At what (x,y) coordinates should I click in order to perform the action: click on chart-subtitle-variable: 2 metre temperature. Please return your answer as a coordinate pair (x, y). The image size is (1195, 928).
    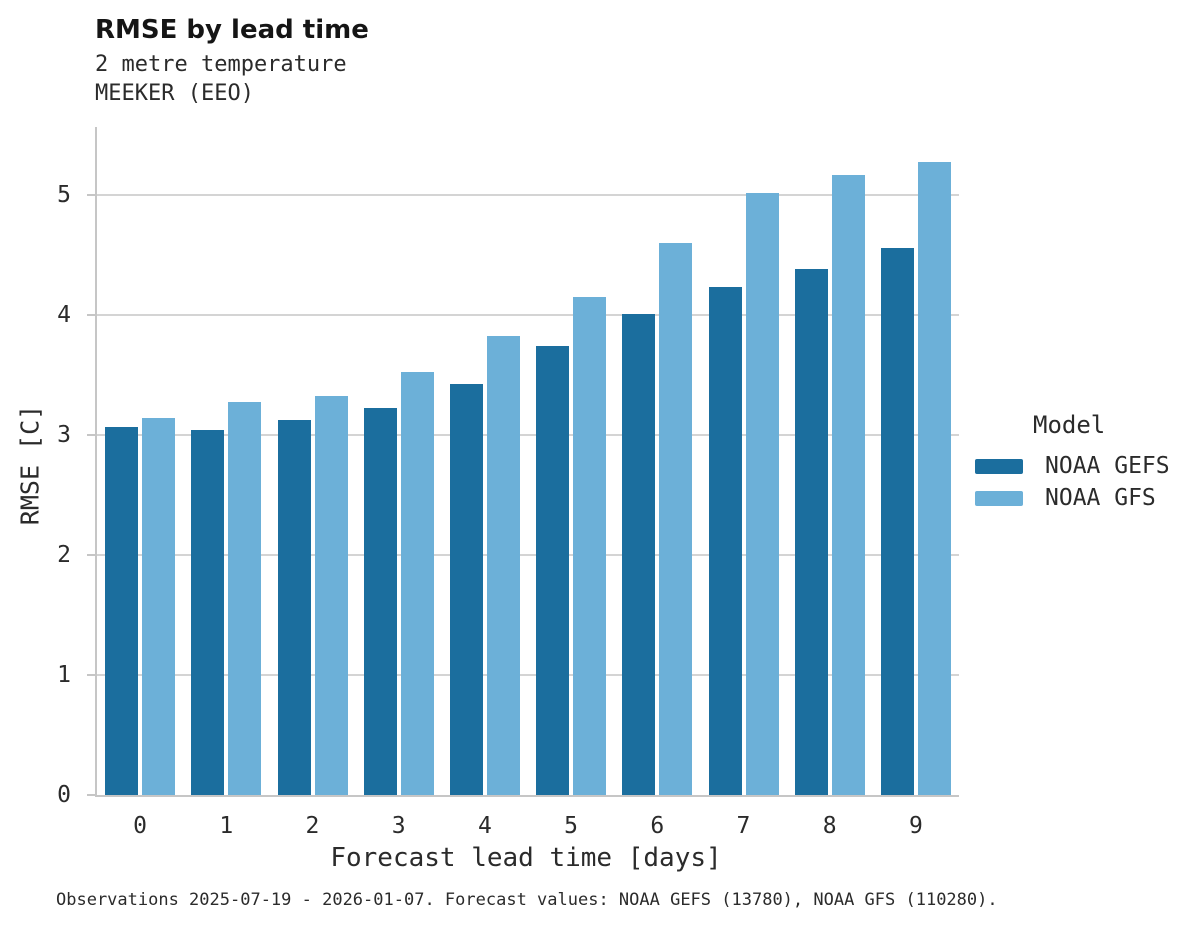
    Looking at the image, I should click on (221, 64).